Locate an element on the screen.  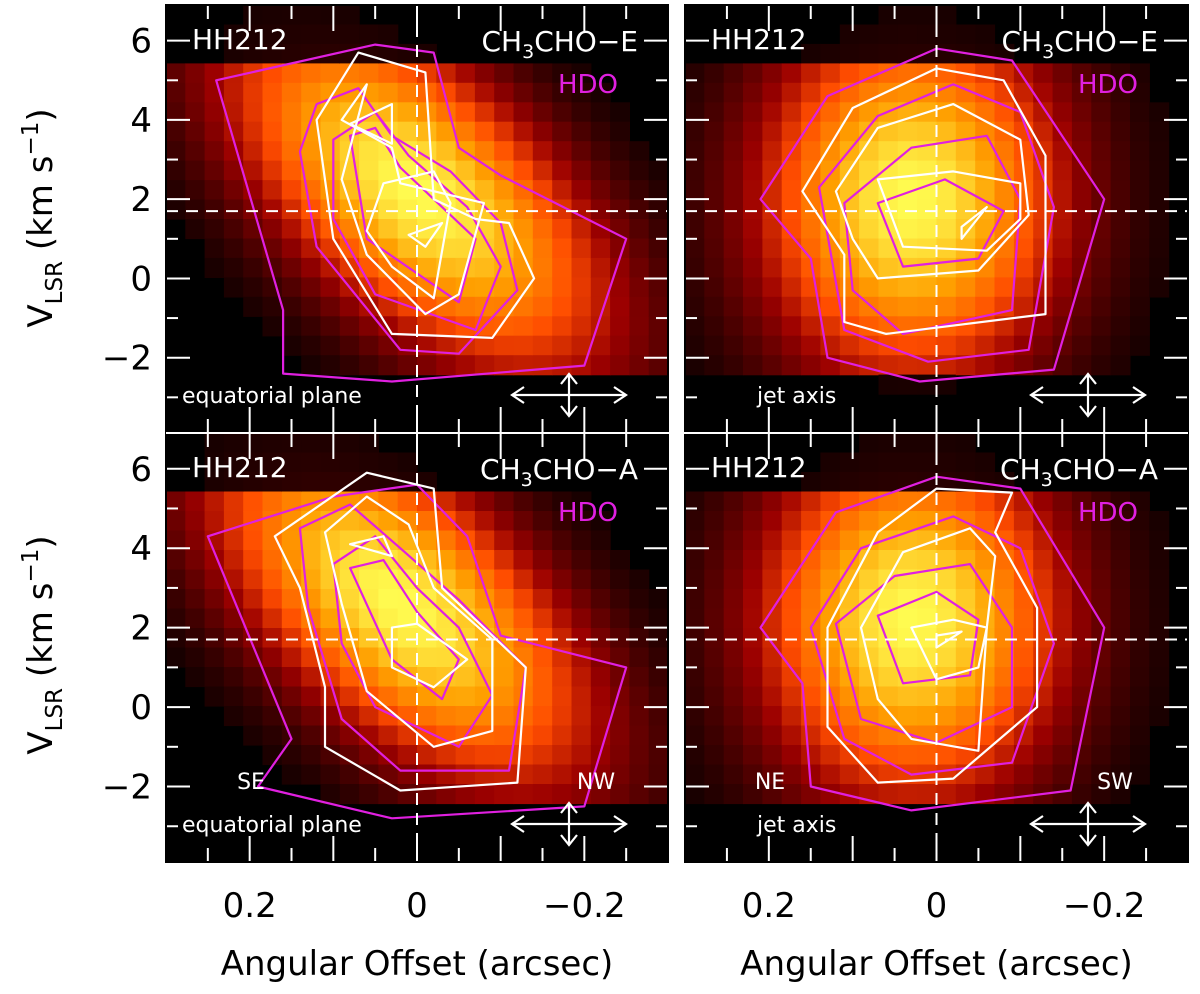
species-contour is located at coordinates (400, 631).